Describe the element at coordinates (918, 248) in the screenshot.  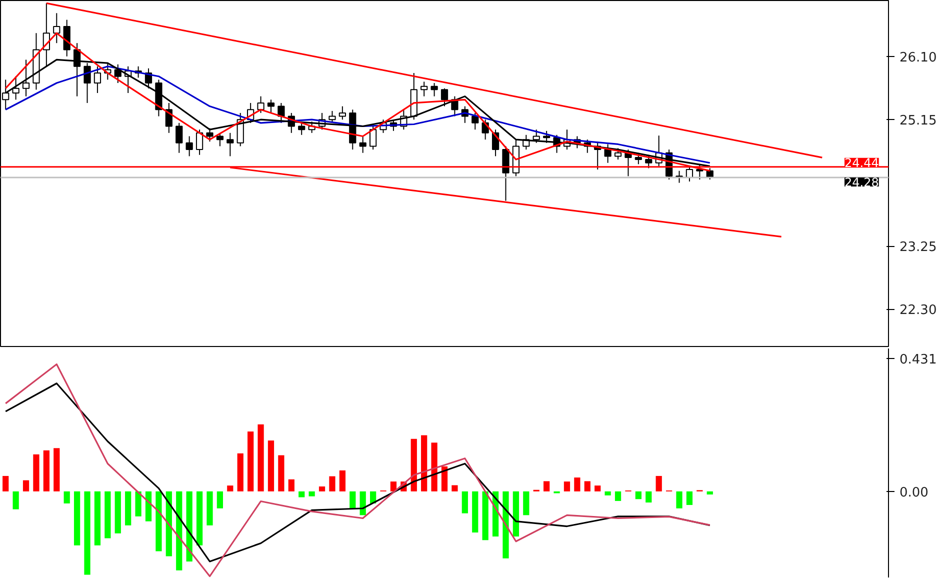
I see `y-tick-label: 23.25` at that location.